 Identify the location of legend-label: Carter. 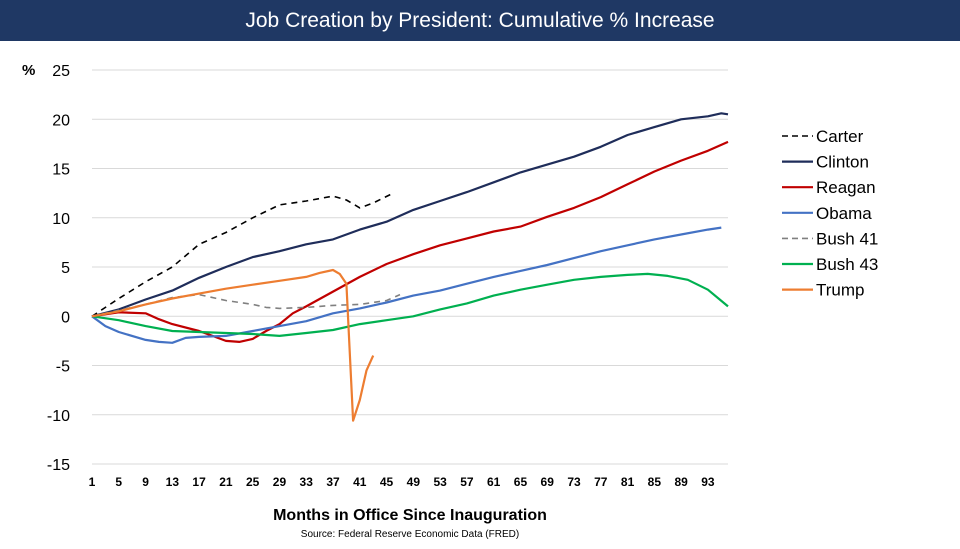
(840, 136).